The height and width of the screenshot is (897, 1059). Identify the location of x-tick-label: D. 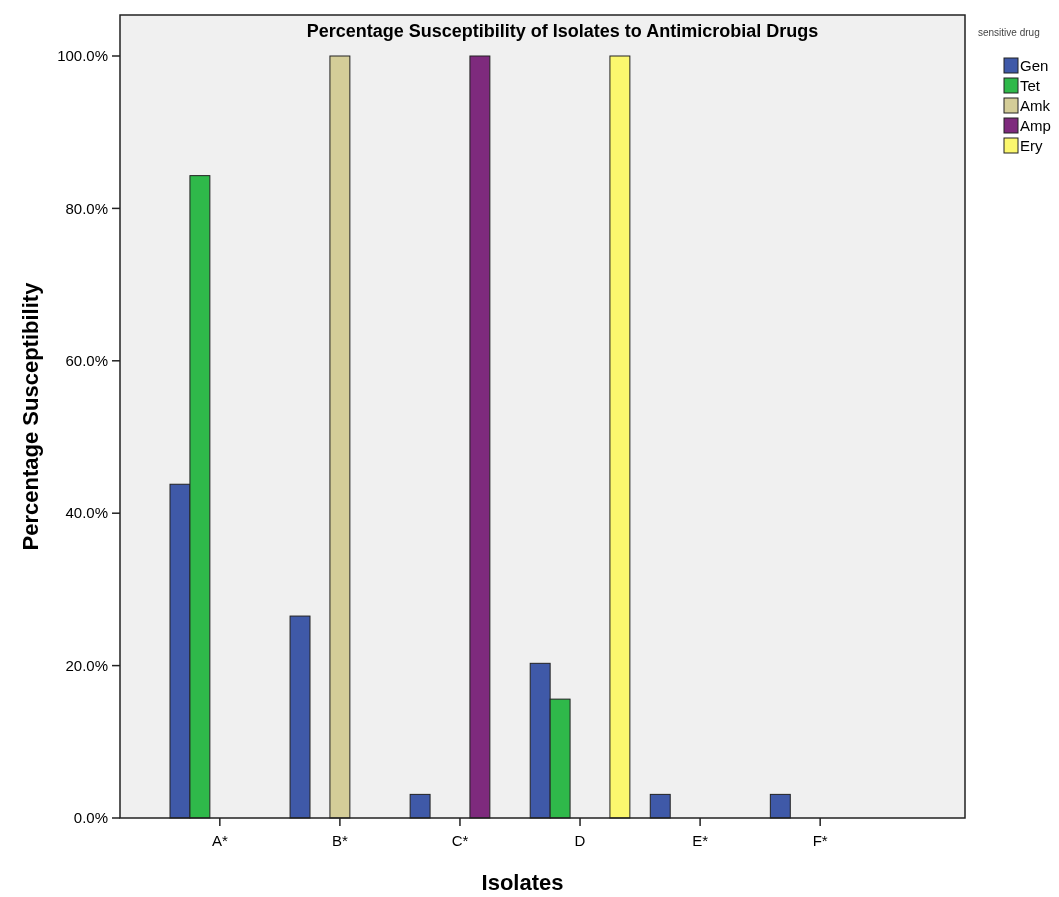
(580, 840).